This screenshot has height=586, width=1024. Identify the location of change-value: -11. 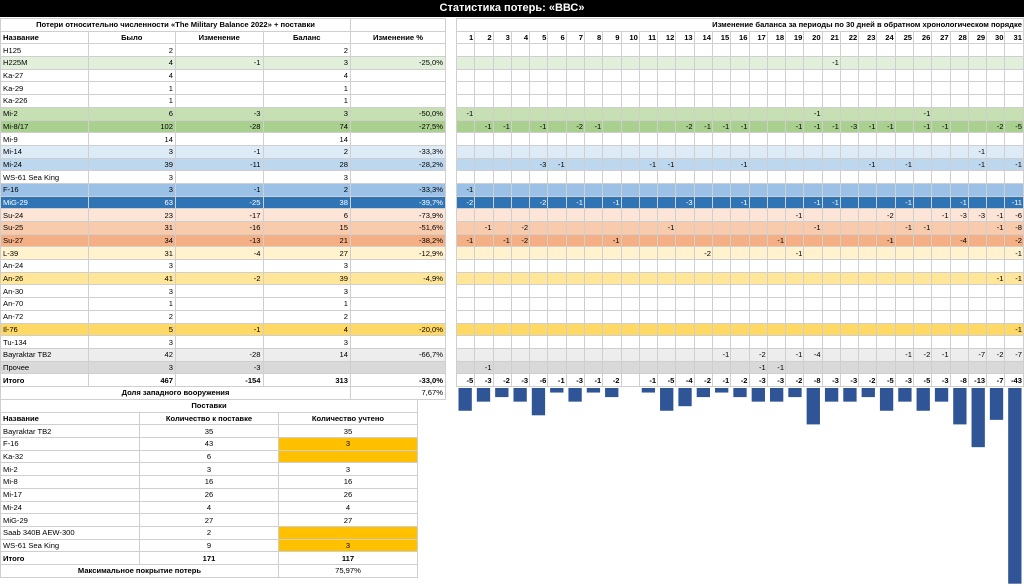
(219, 164).